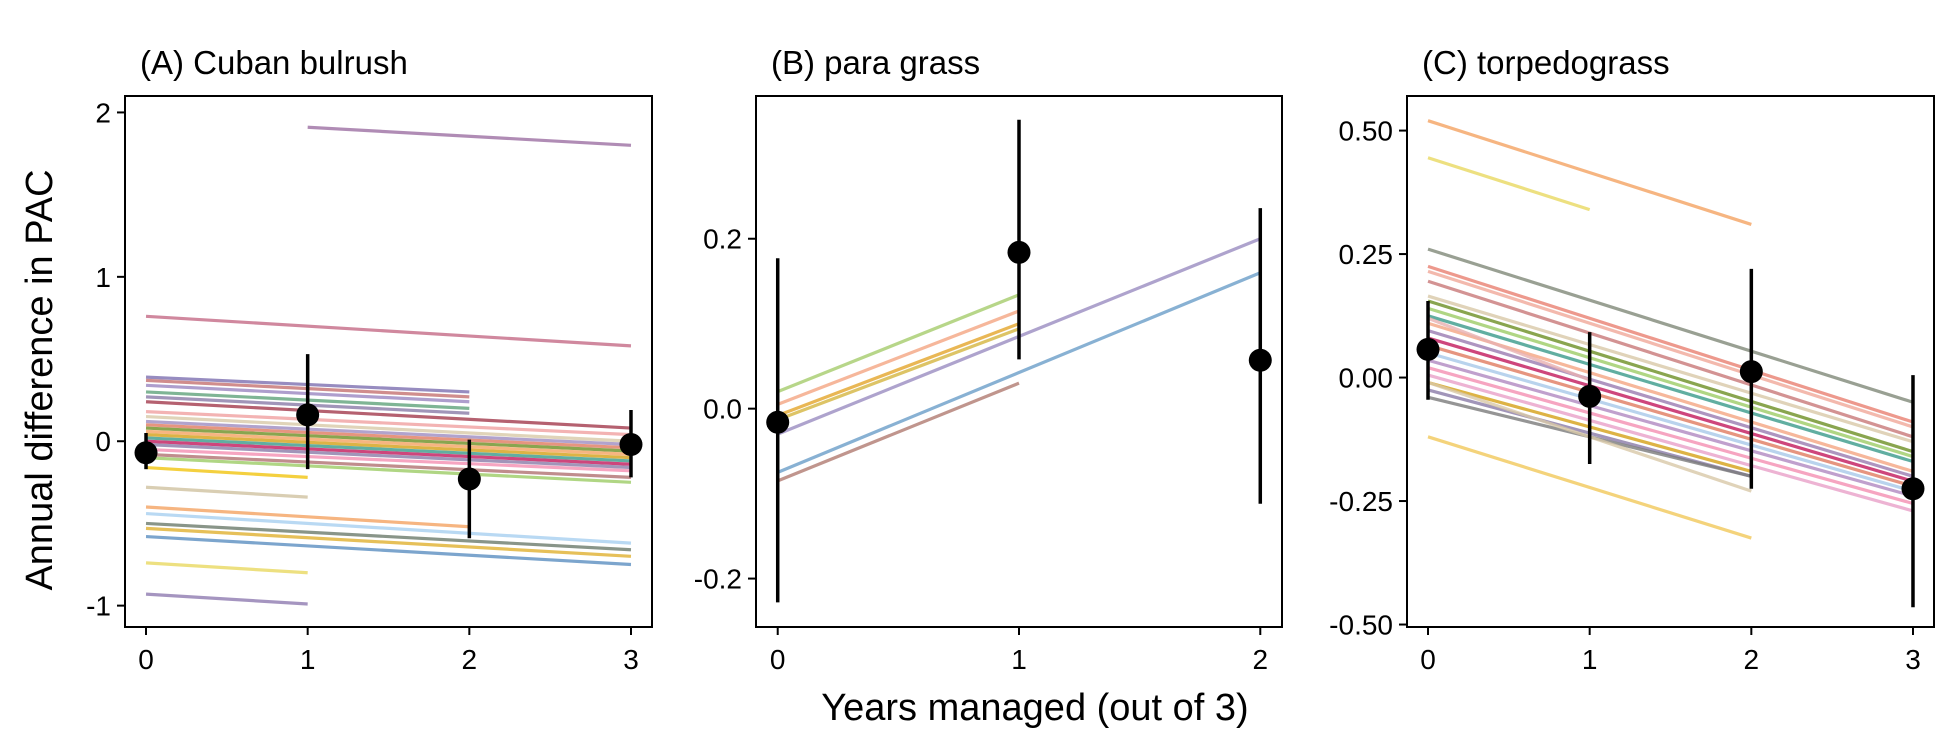 The image size is (1950, 750). What do you see at coordinates (1366, 131) in the screenshot?
I see `y-tick-label: 0.50` at bounding box center [1366, 131].